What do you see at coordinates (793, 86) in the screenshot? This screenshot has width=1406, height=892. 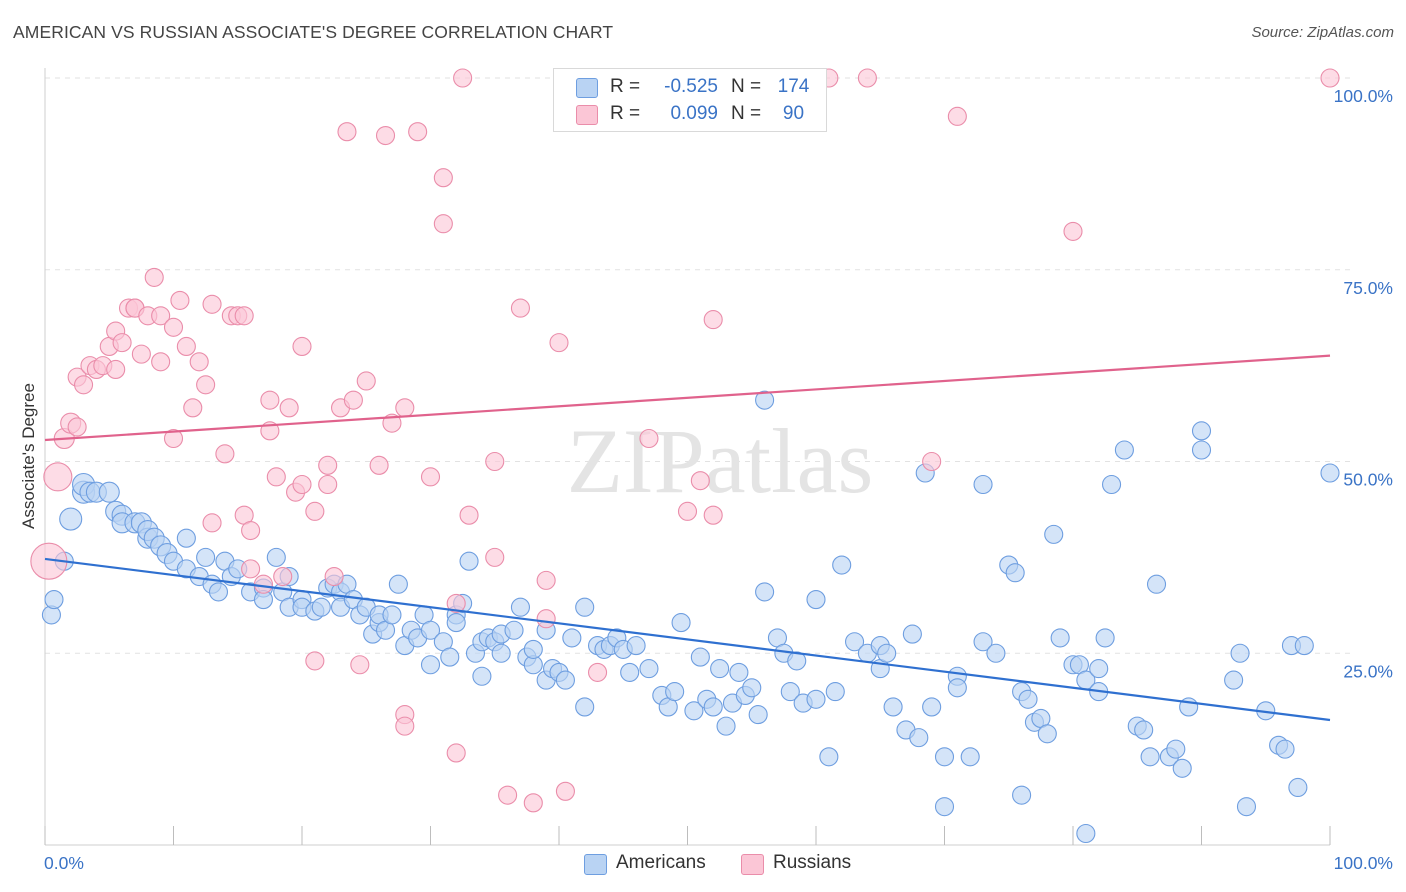 I see `n-value: 174` at bounding box center [793, 86].